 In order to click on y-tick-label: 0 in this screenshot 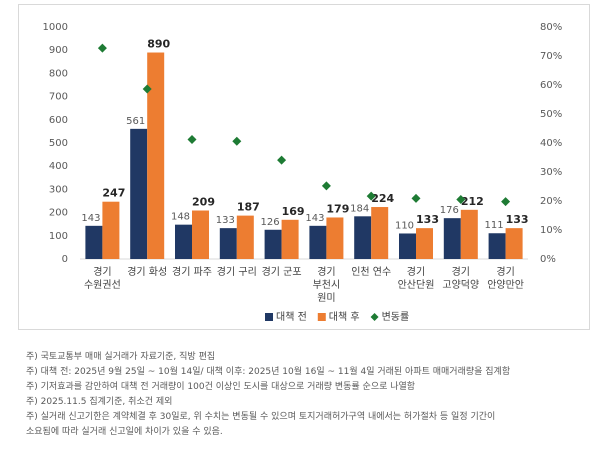, I will do `click(65, 259)`.